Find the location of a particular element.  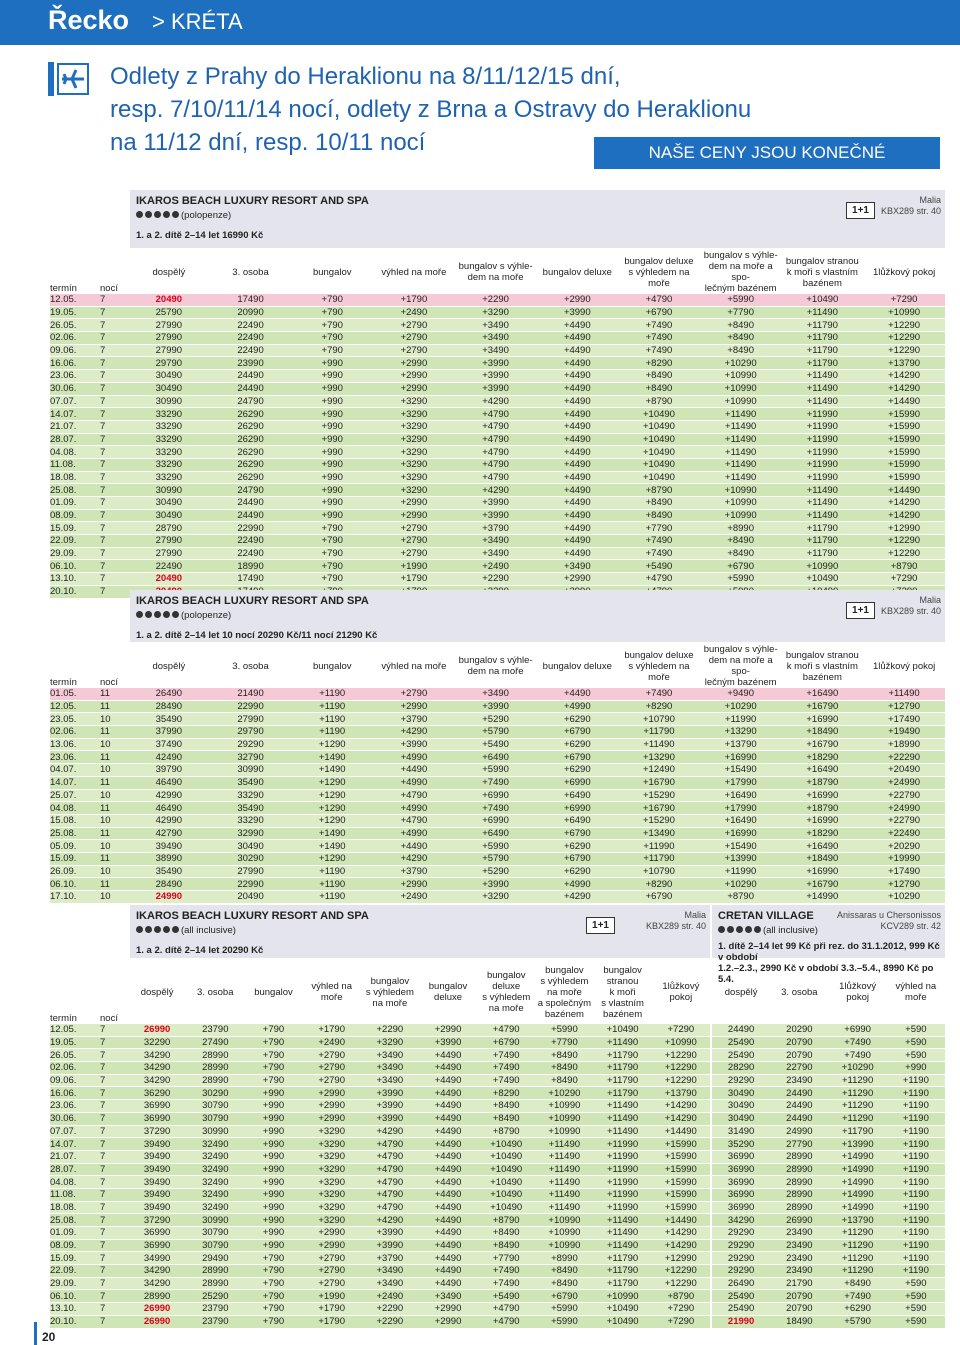

price-cell: +3490 is located at coordinates (389, 1055).